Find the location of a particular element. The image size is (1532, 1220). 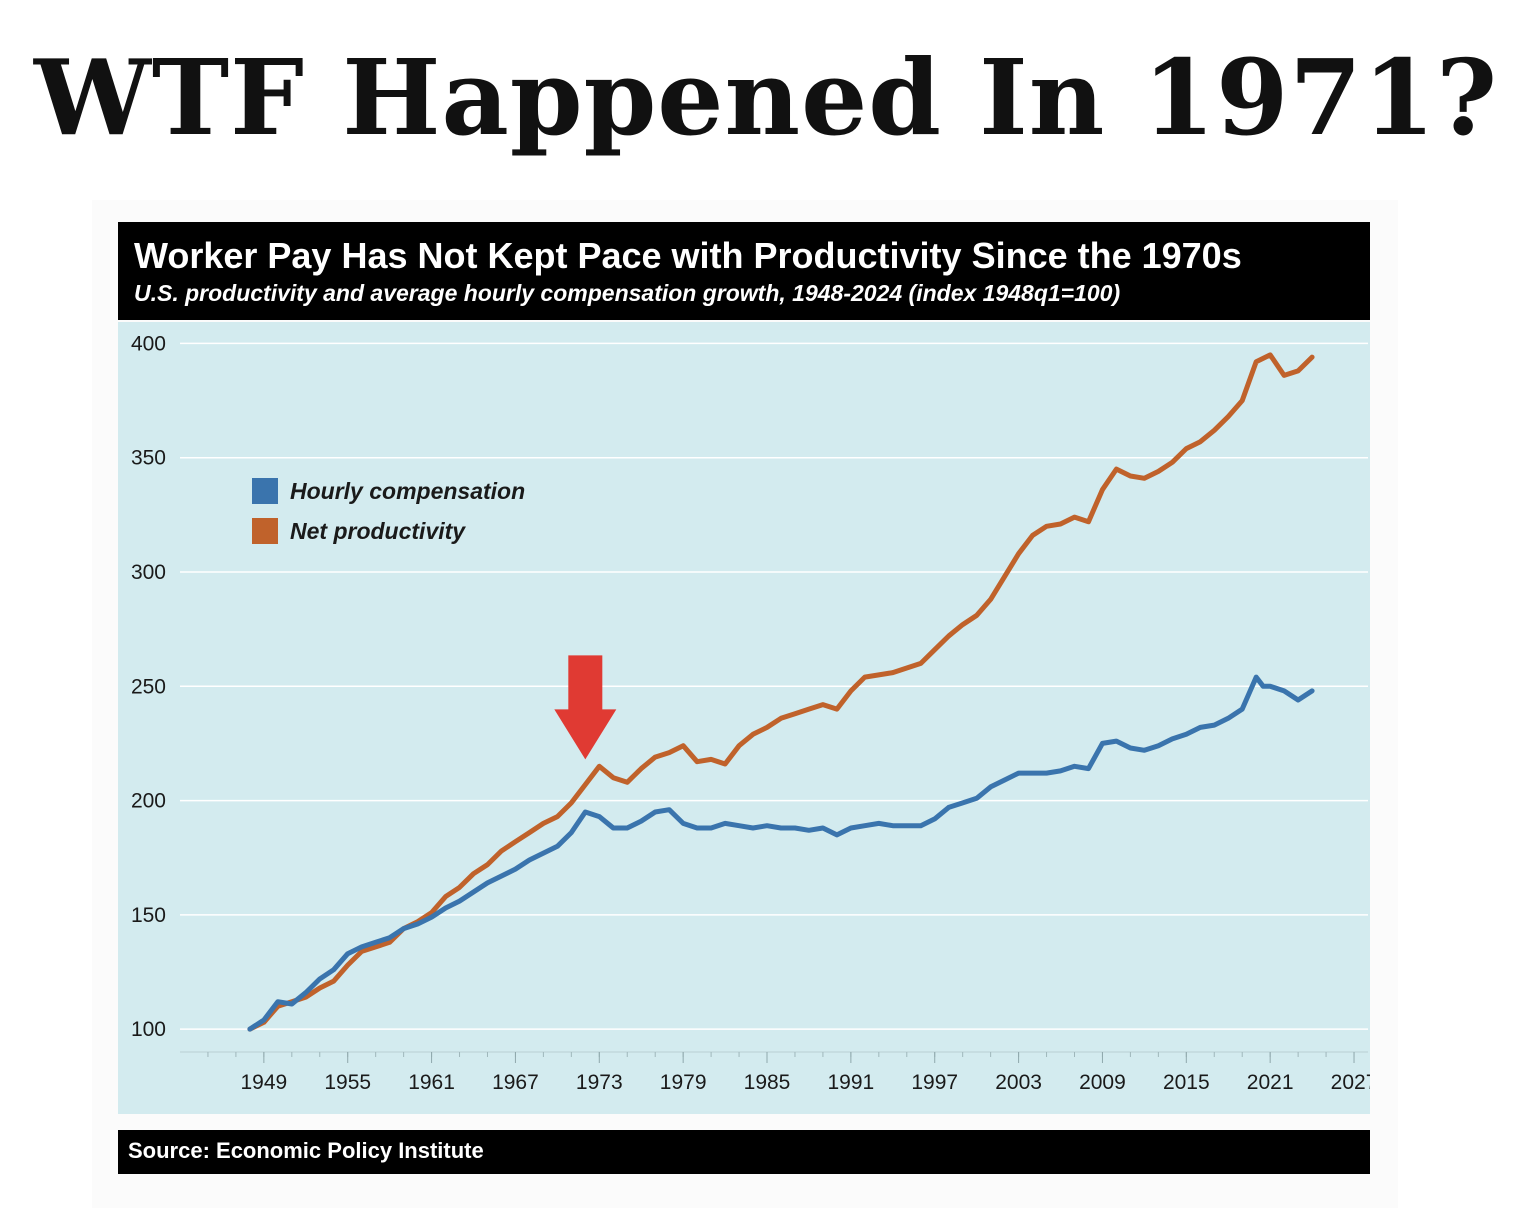

x-tick-label: 1985 is located at coordinates (767, 1082).